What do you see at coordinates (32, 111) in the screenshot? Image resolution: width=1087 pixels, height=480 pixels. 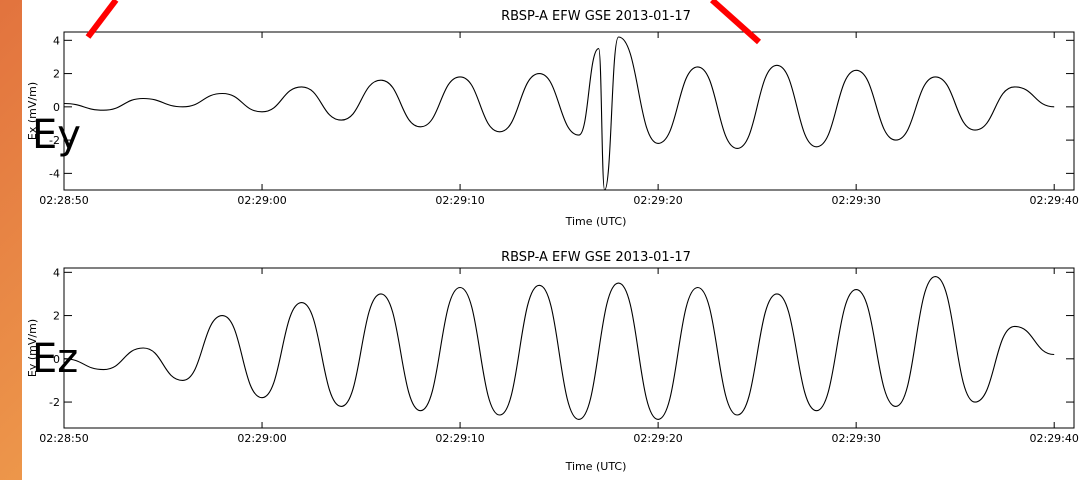 I see `y-axis-label: Ex (mV/m)` at bounding box center [32, 111].